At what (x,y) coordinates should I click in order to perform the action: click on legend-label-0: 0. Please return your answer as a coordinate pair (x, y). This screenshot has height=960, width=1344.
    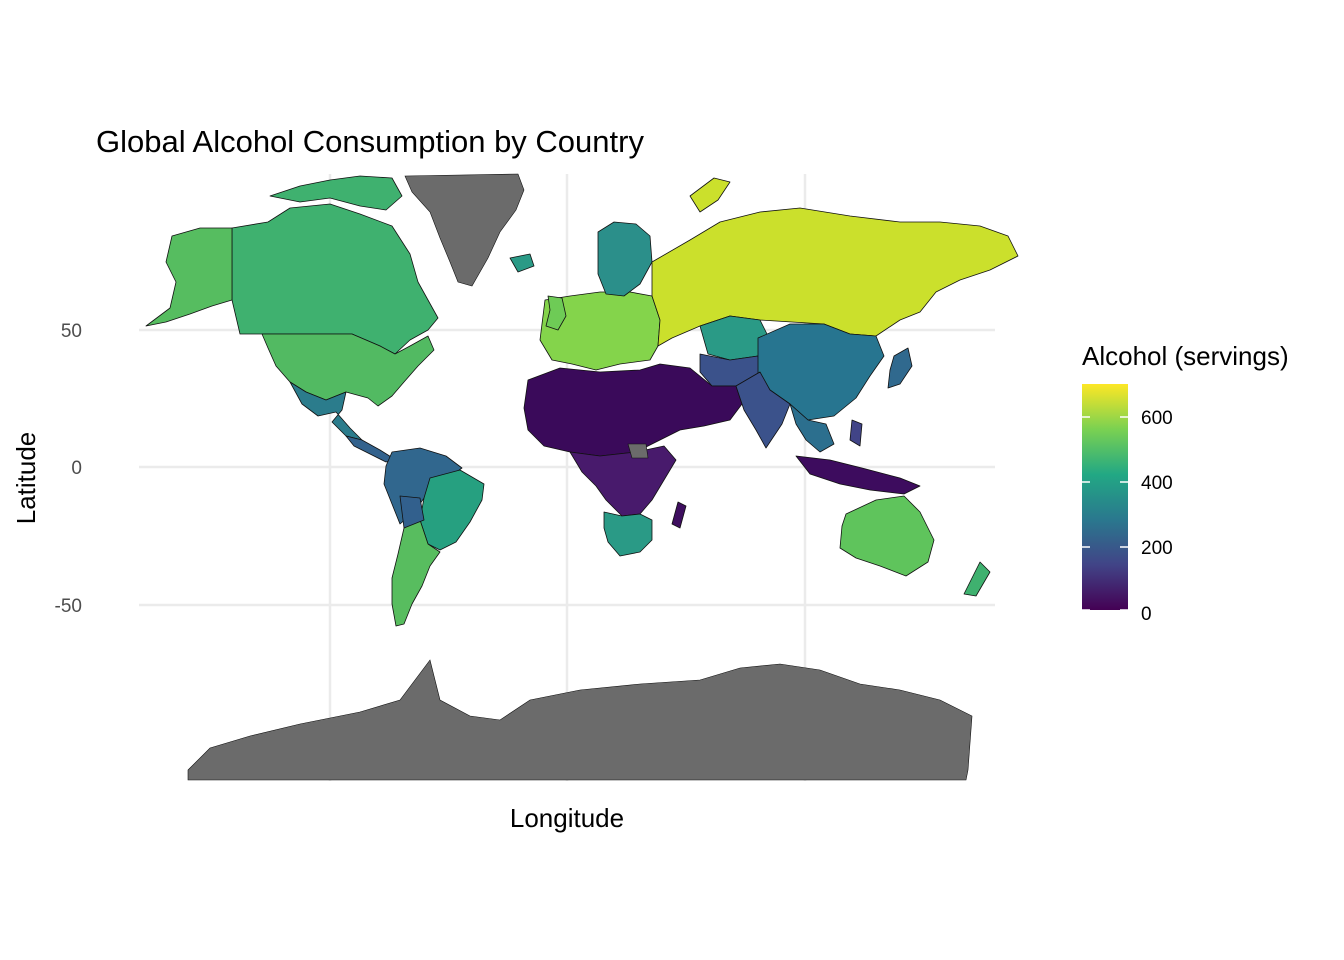
    Looking at the image, I should click on (1146, 614).